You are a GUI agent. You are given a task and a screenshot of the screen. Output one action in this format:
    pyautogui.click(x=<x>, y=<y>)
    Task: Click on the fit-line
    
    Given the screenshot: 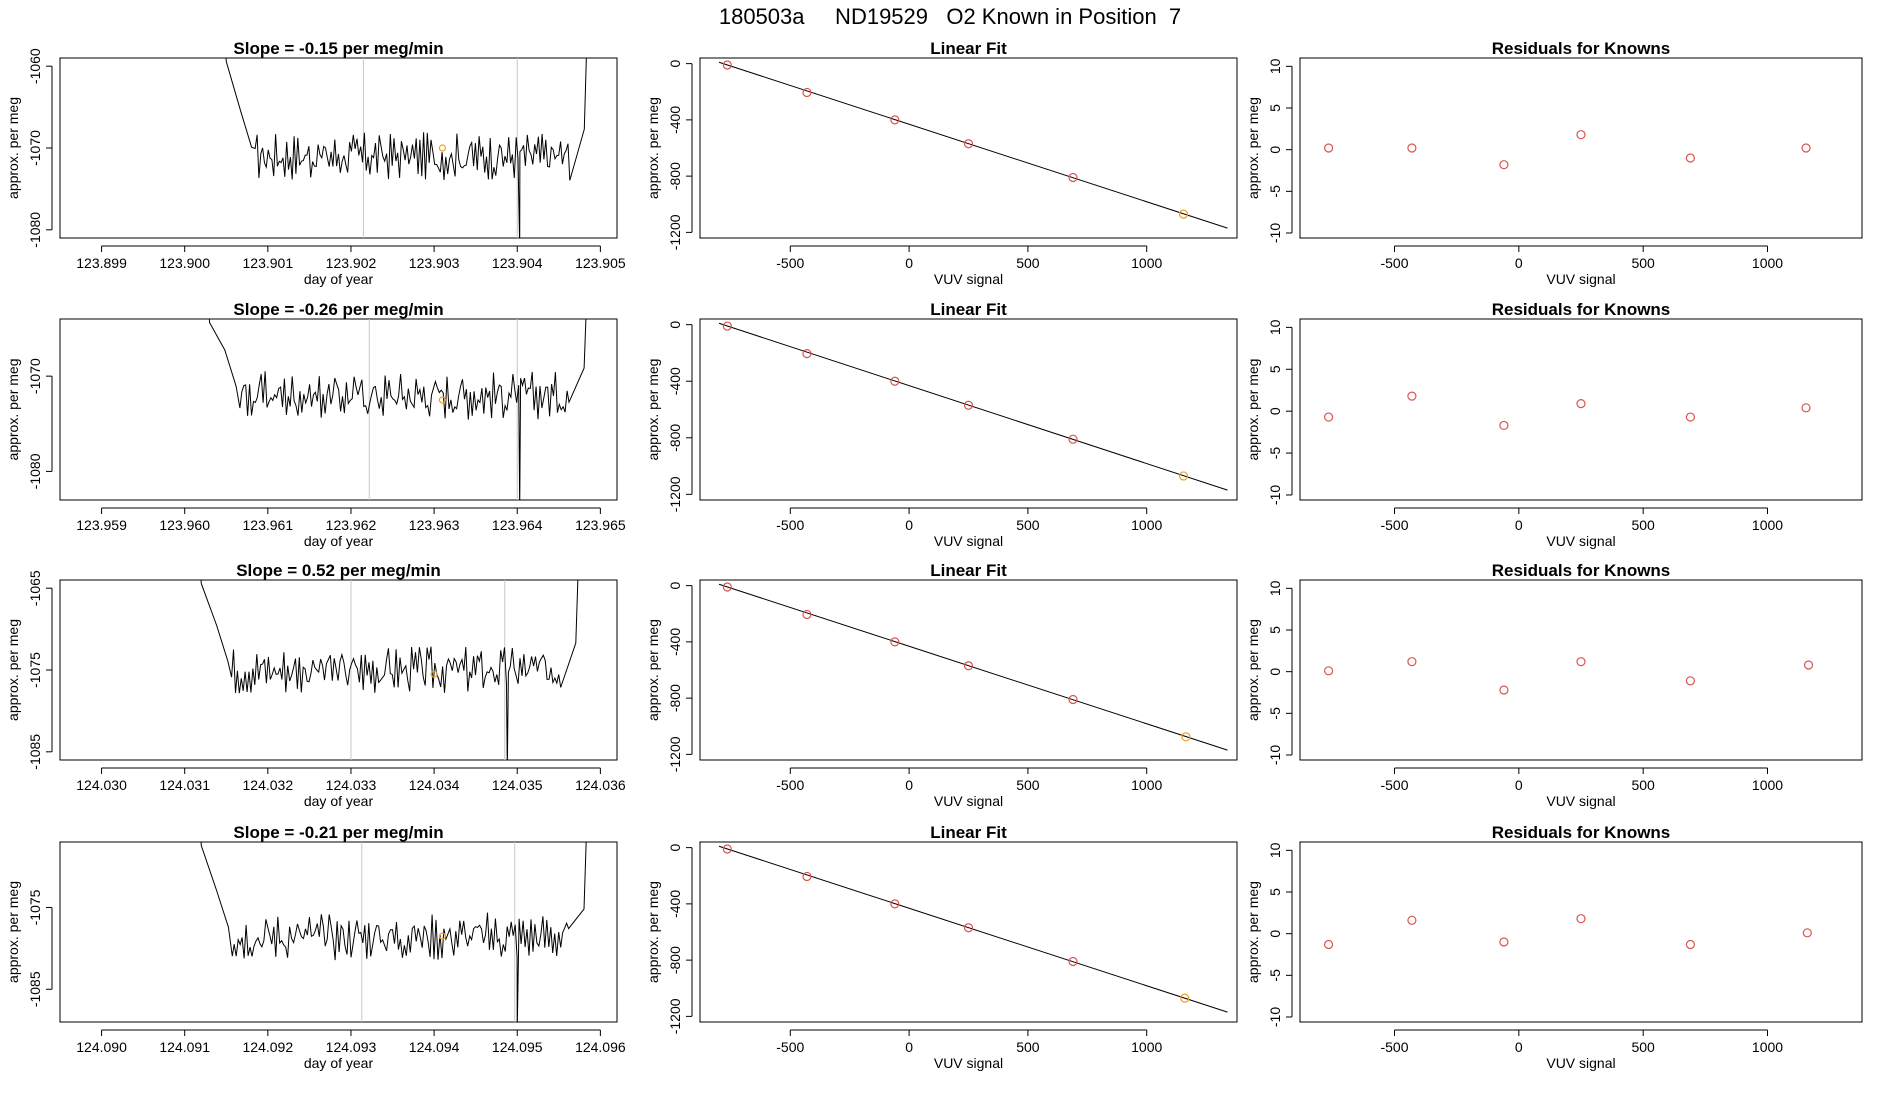 What is the action you would take?
    pyautogui.click(x=973, y=406)
    